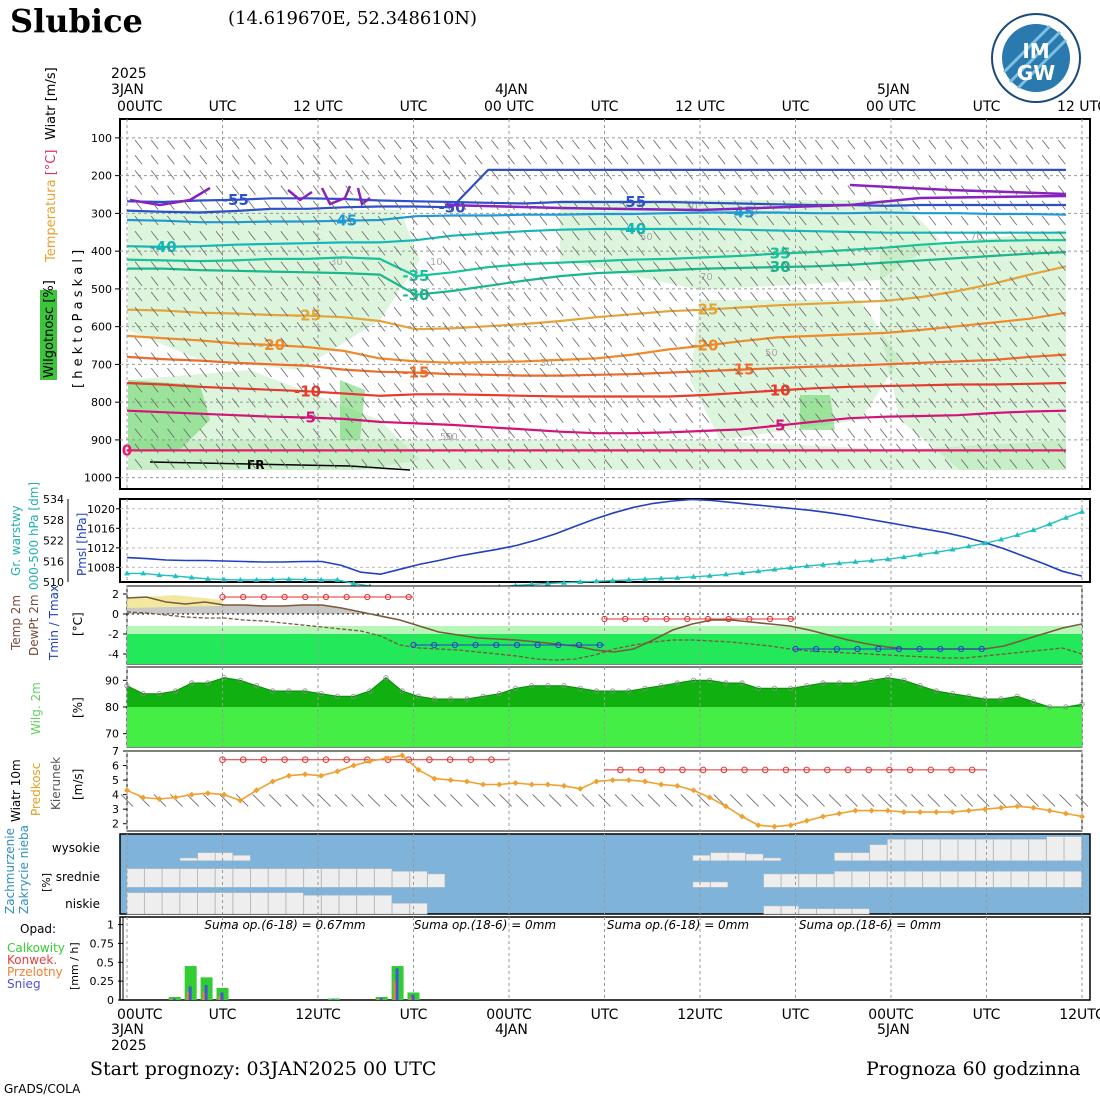 This screenshot has height=1100, width=1100. I want to click on isotherm-label: -55, so click(235, 200).